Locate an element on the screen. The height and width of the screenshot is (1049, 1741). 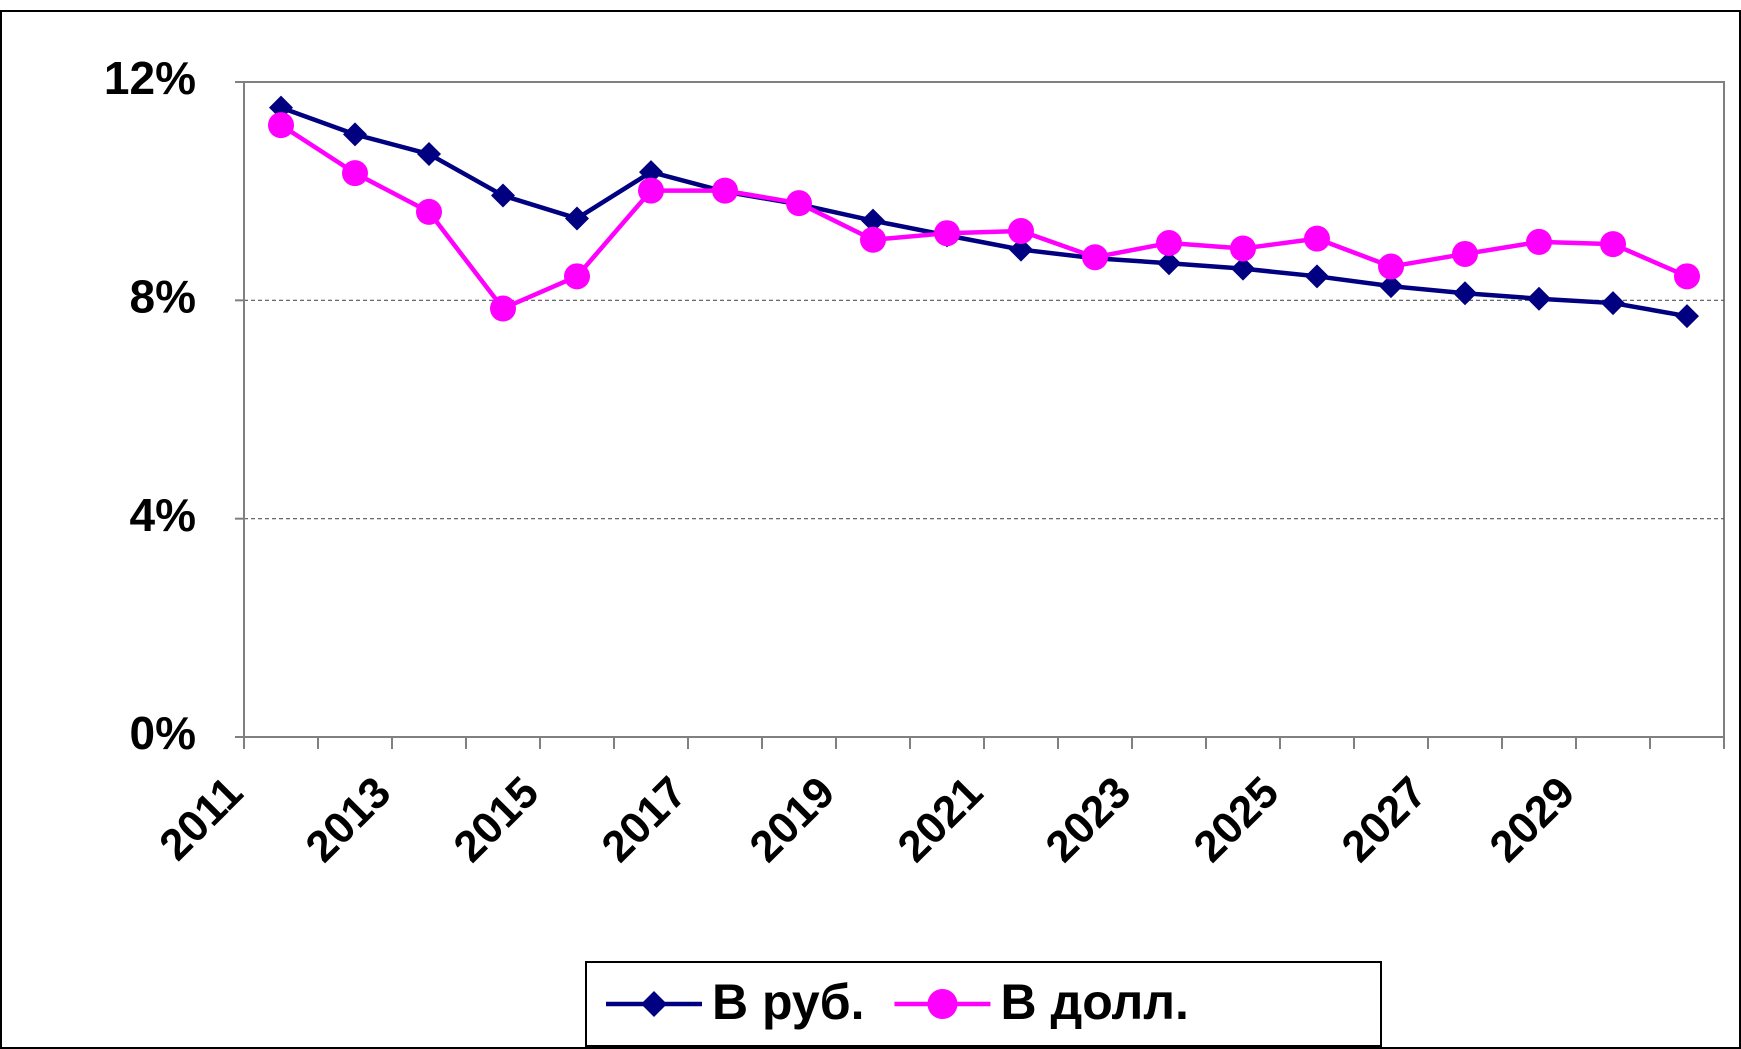
y-tick-label: 0% is located at coordinates (163, 733).